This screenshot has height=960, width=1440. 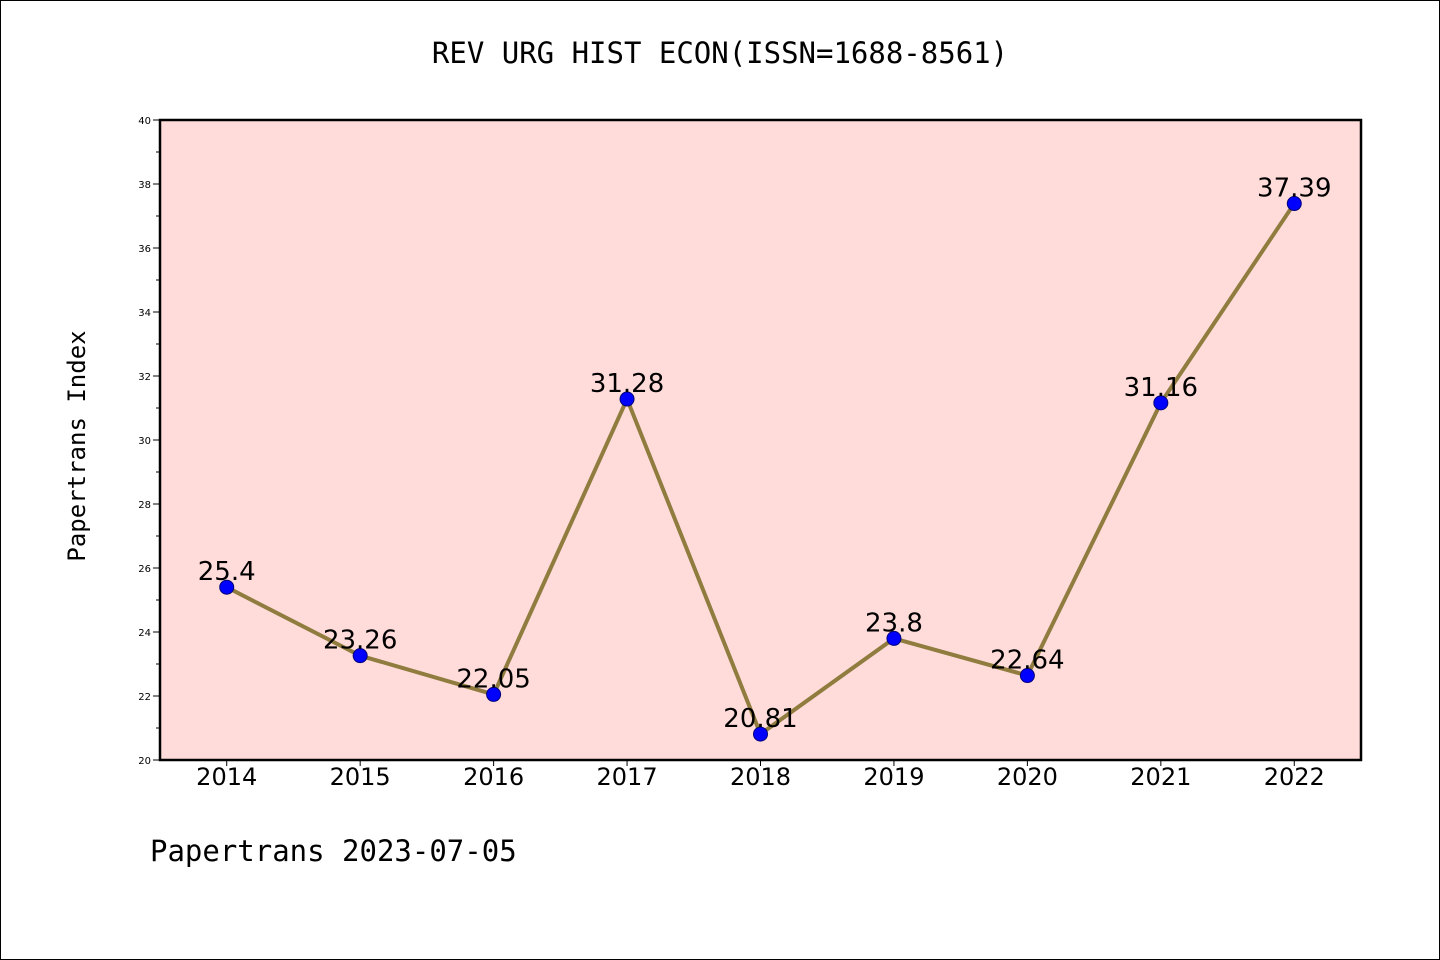 What do you see at coordinates (144, 185) in the screenshot?
I see `y-tick-label: 38` at bounding box center [144, 185].